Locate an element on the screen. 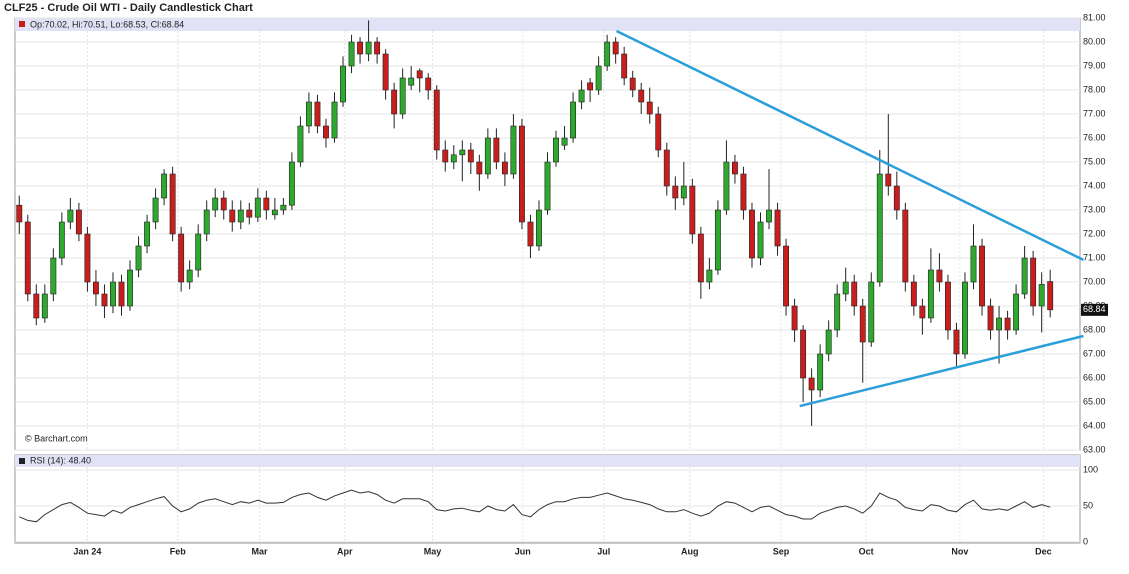 This screenshot has width=1129, height=574. rsi-swatch is located at coordinates (22, 461).